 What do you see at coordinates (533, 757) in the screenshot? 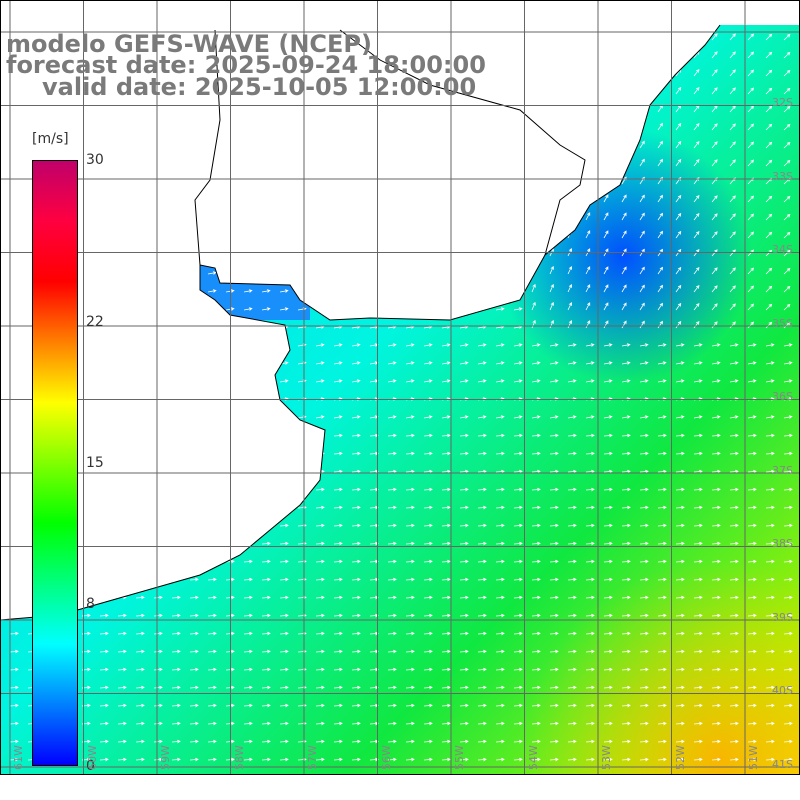
I see `longitude-label: 54W` at bounding box center [533, 757].